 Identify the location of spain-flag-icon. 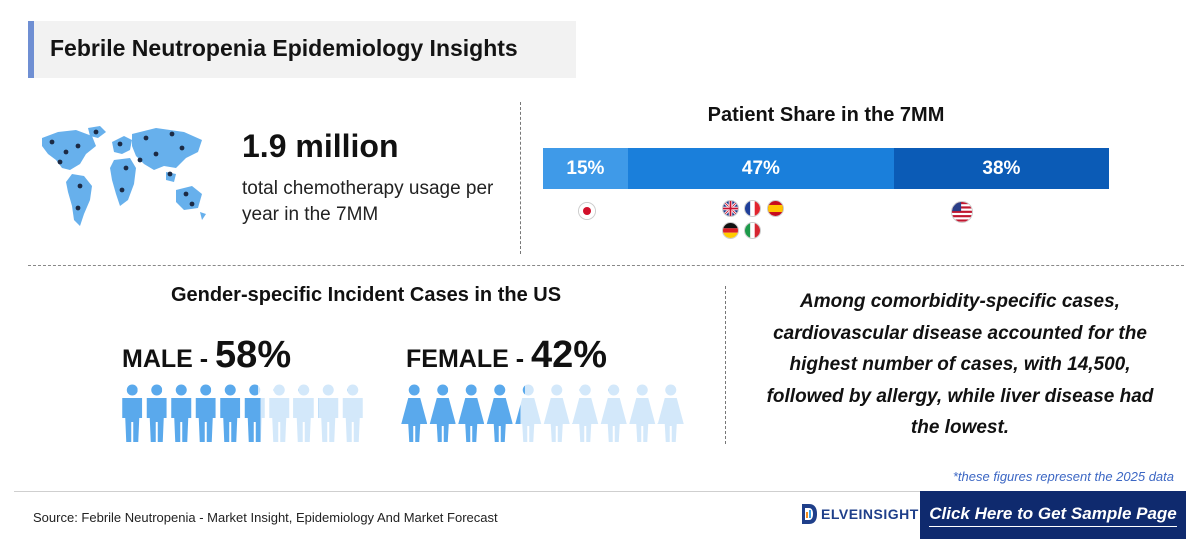
(775, 208).